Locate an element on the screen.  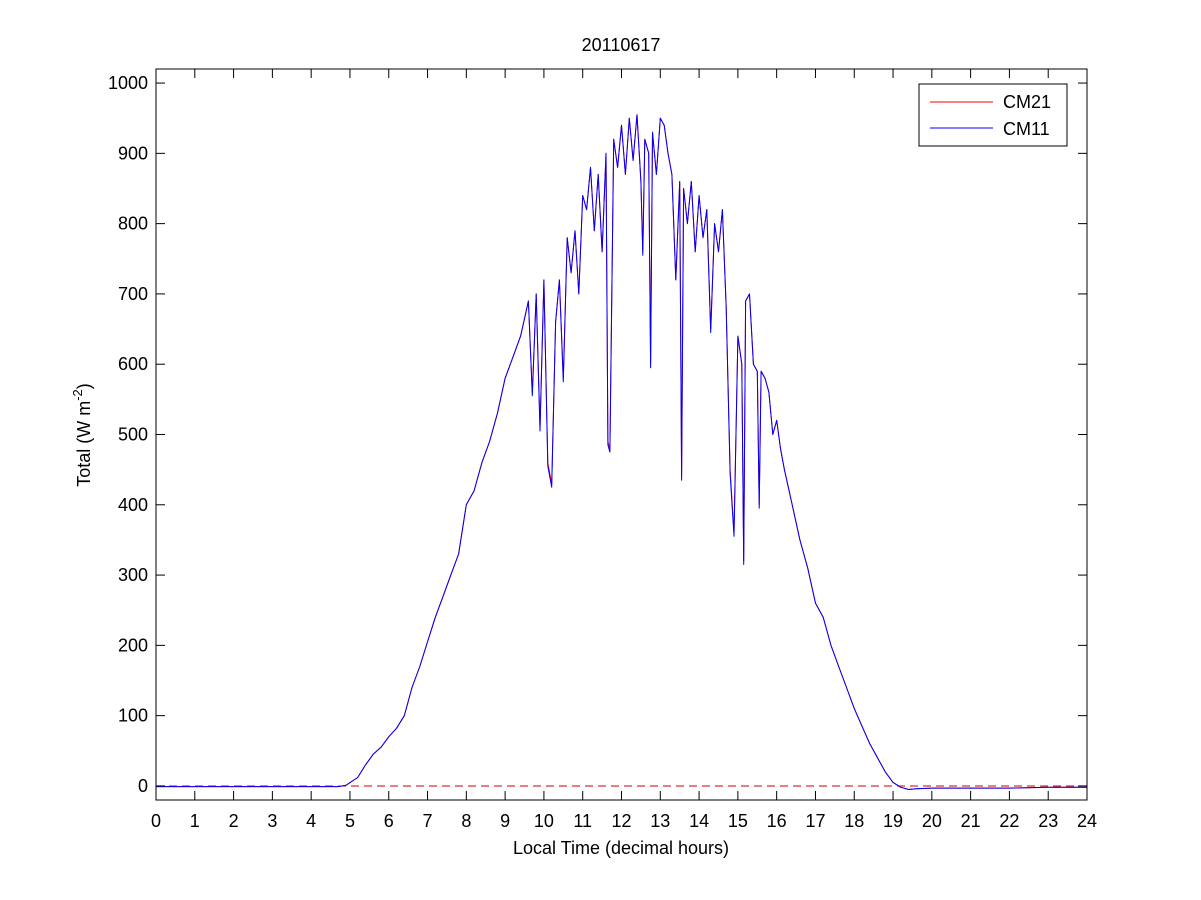
x-tick-label: 13 is located at coordinates (660, 821).